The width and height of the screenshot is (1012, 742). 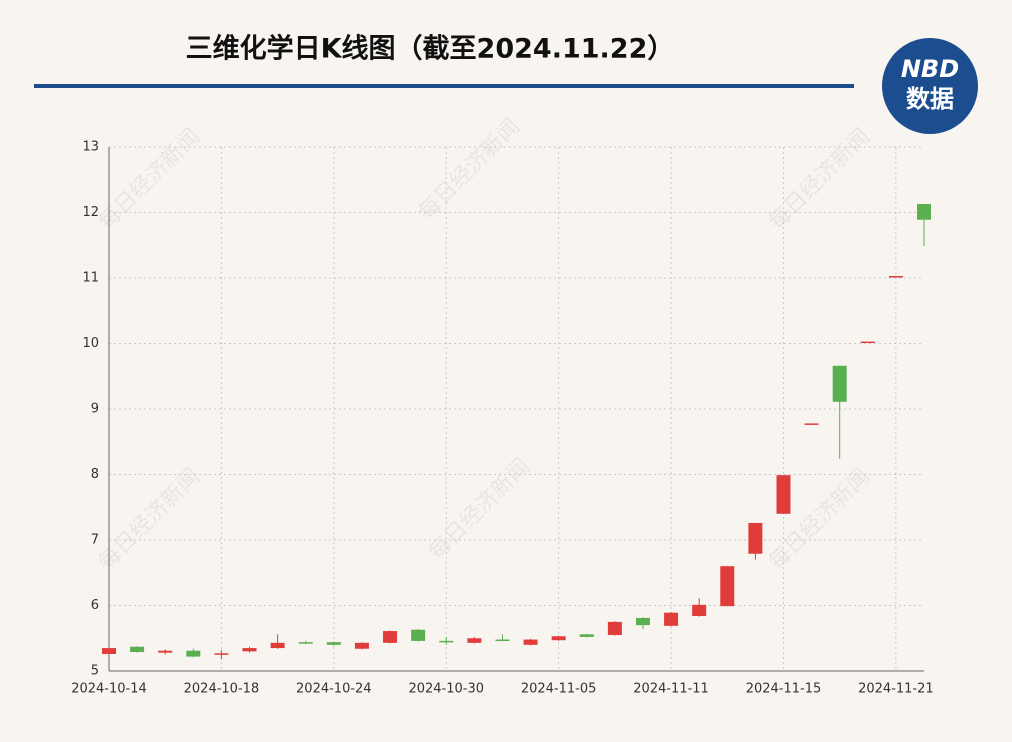 I want to click on logo, so click(x=930, y=86).